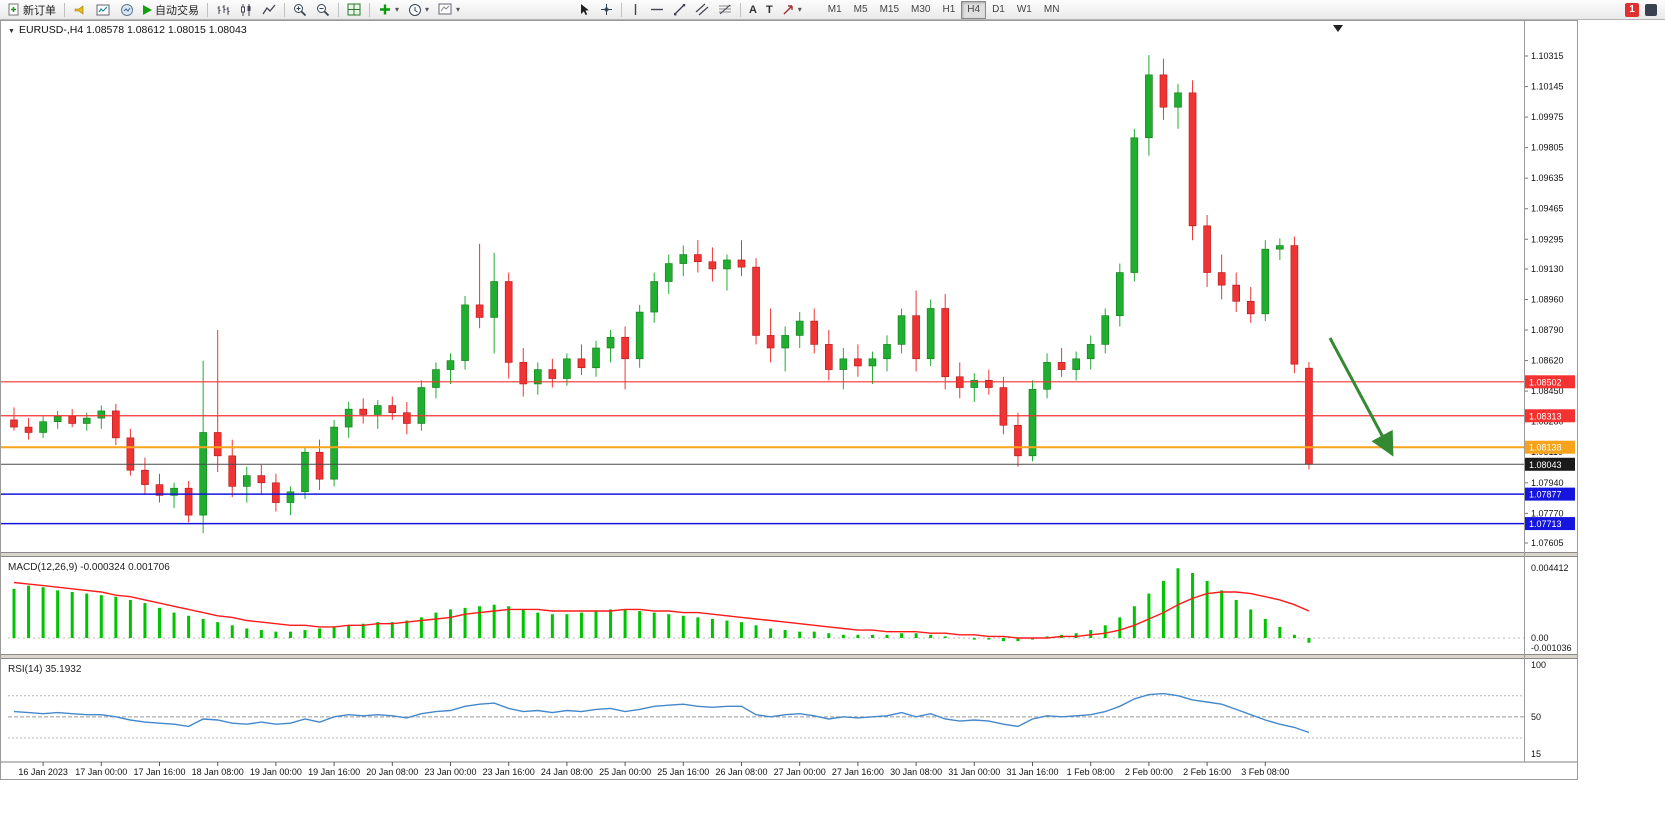 The width and height of the screenshot is (1665, 832). What do you see at coordinates (43, 772) in the screenshot?
I see `time-axis-label: 16 Jan 2023` at bounding box center [43, 772].